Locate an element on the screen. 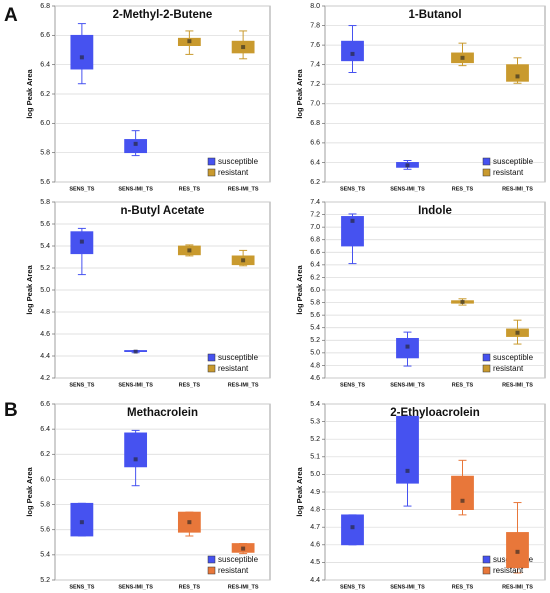 The width and height of the screenshot is (550, 593). y-tick-label: 5.1 is located at coordinates (315, 457).